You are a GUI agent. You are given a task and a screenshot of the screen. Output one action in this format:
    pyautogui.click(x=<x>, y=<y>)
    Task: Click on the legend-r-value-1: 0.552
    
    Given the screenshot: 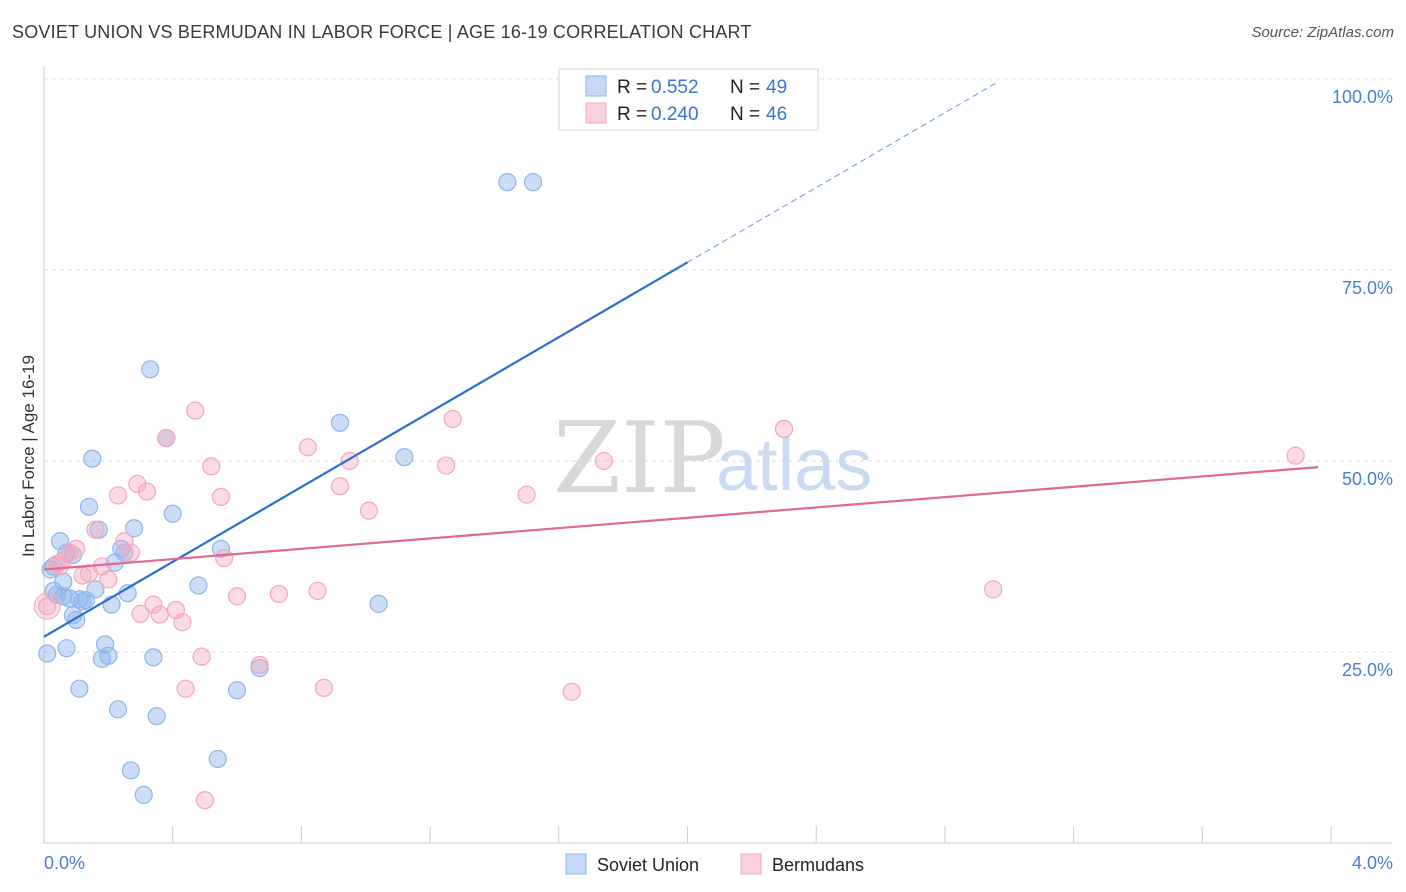 What is the action you would take?
    pyautogui.click(x=675, y=87)
    